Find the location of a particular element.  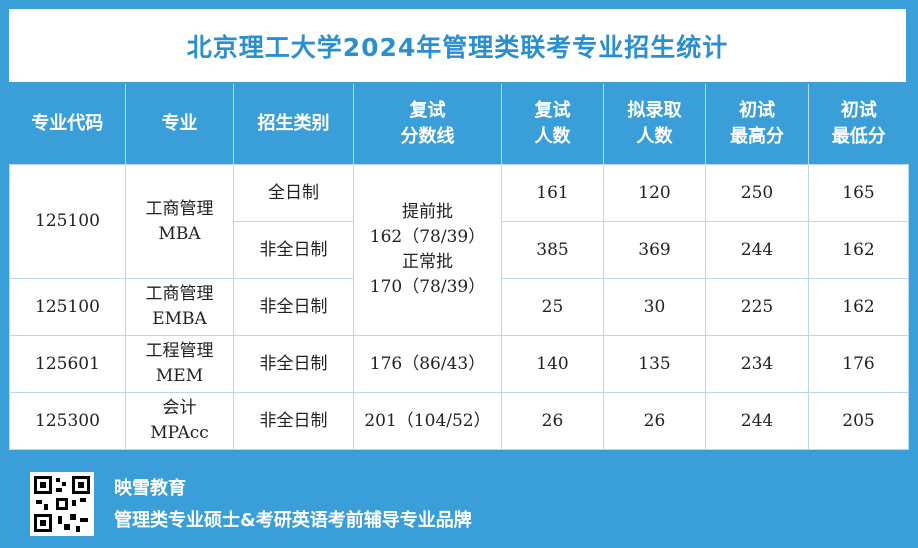

major-cn: 工程管理 is located at coordinates (179, 351).